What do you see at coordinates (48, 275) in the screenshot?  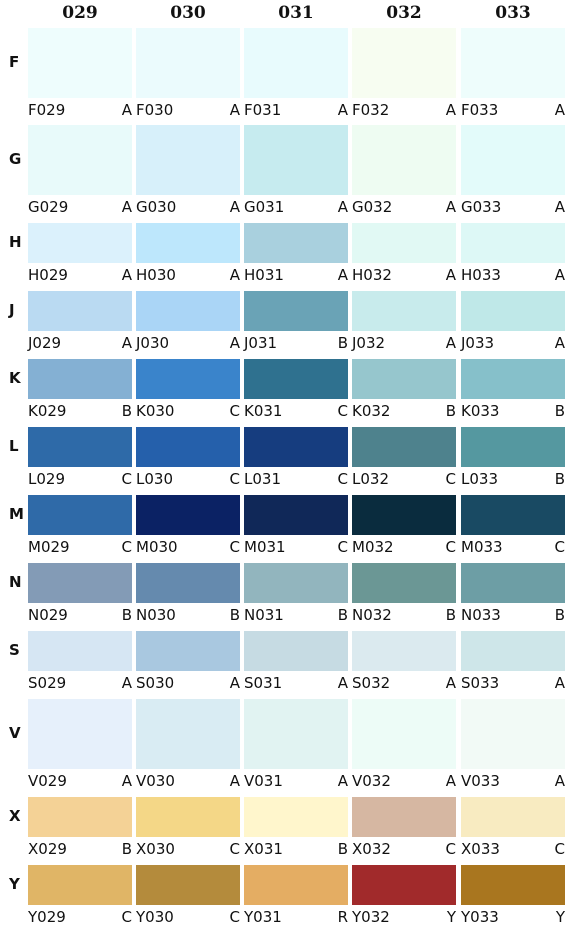 I see `color-code: H029` at bounding box center [48, 275].